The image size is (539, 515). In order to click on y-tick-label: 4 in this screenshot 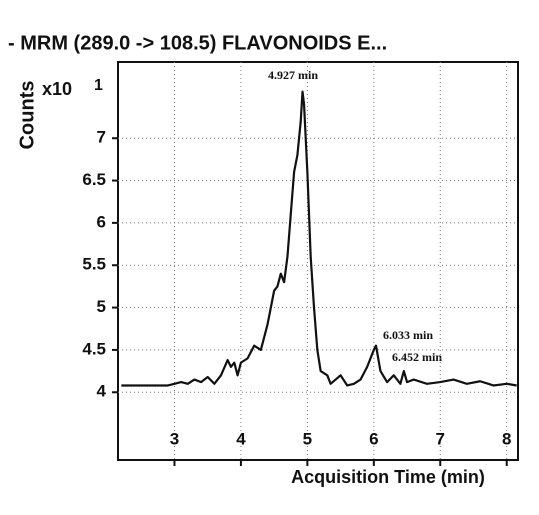, I will do `click(102, 391)`.